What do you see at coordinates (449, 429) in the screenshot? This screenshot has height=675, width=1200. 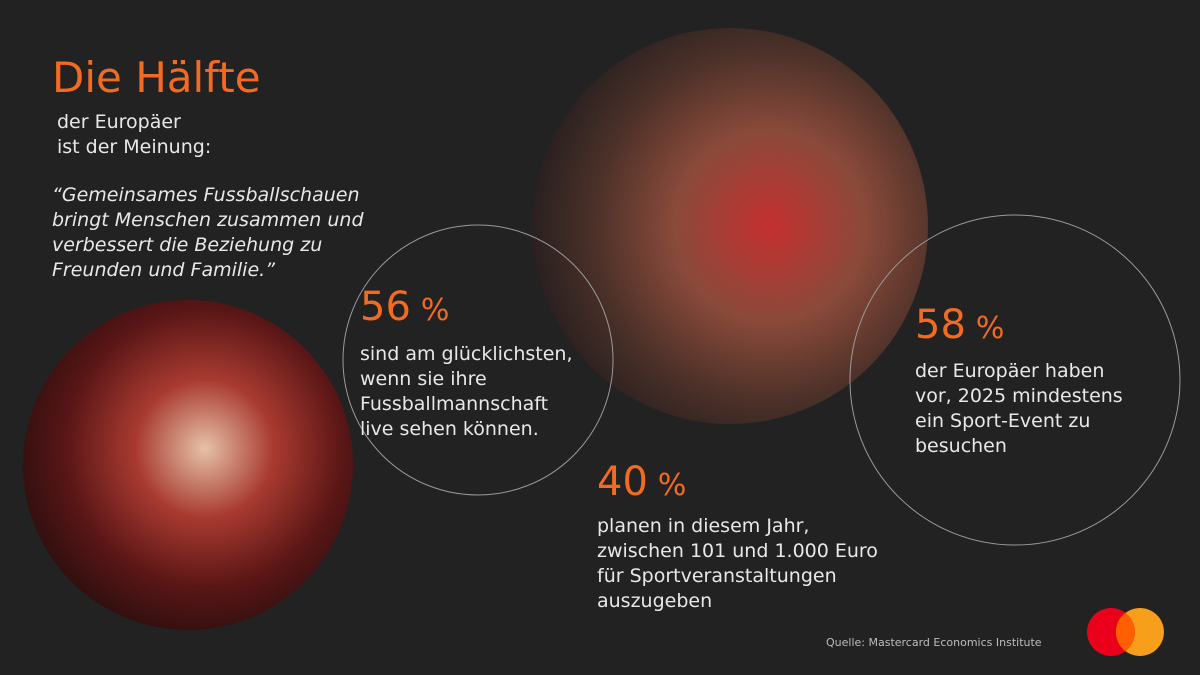 I see `stat-text: live sehen können.` at bounding box center [449, 429].